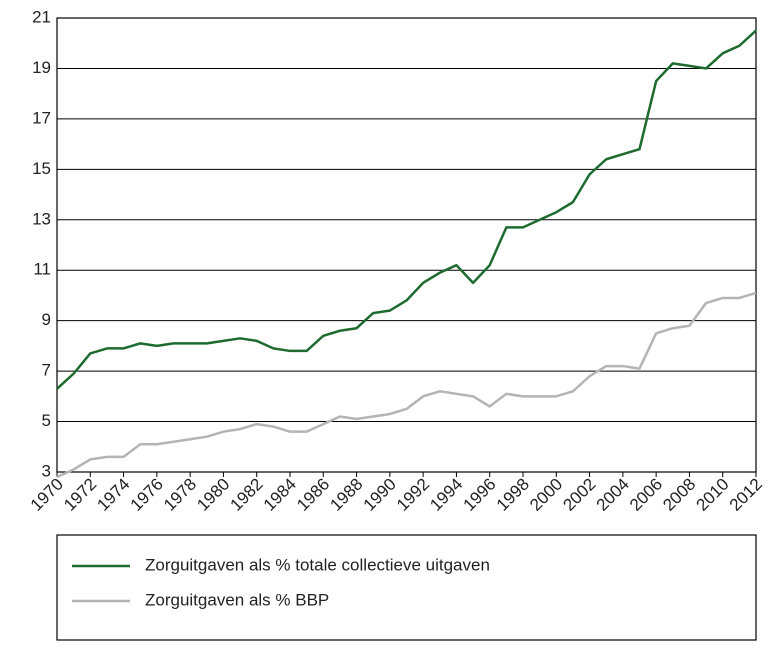 Image resolution: width=768 pixels, height=651 pixels. I want to click on x-tick-label: 1970, so click(47, 495).